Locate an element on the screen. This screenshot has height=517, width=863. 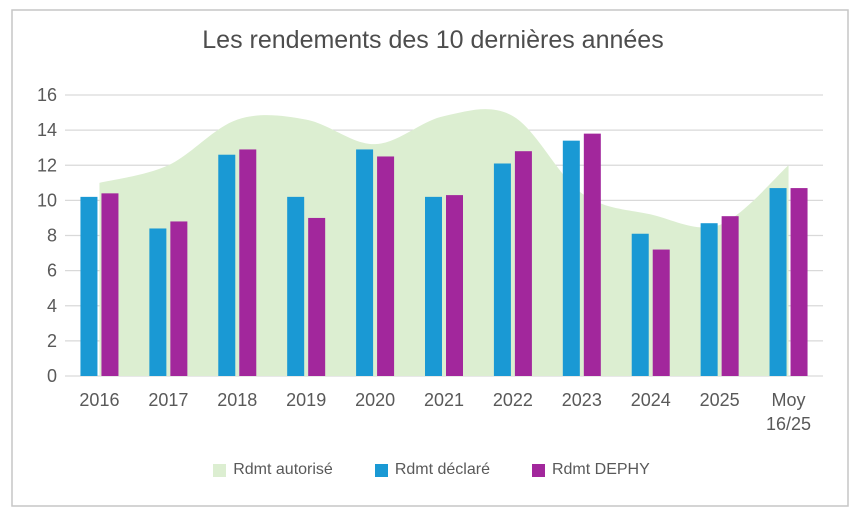
bar-dephy-2022 is located at coordinates (523, 263).